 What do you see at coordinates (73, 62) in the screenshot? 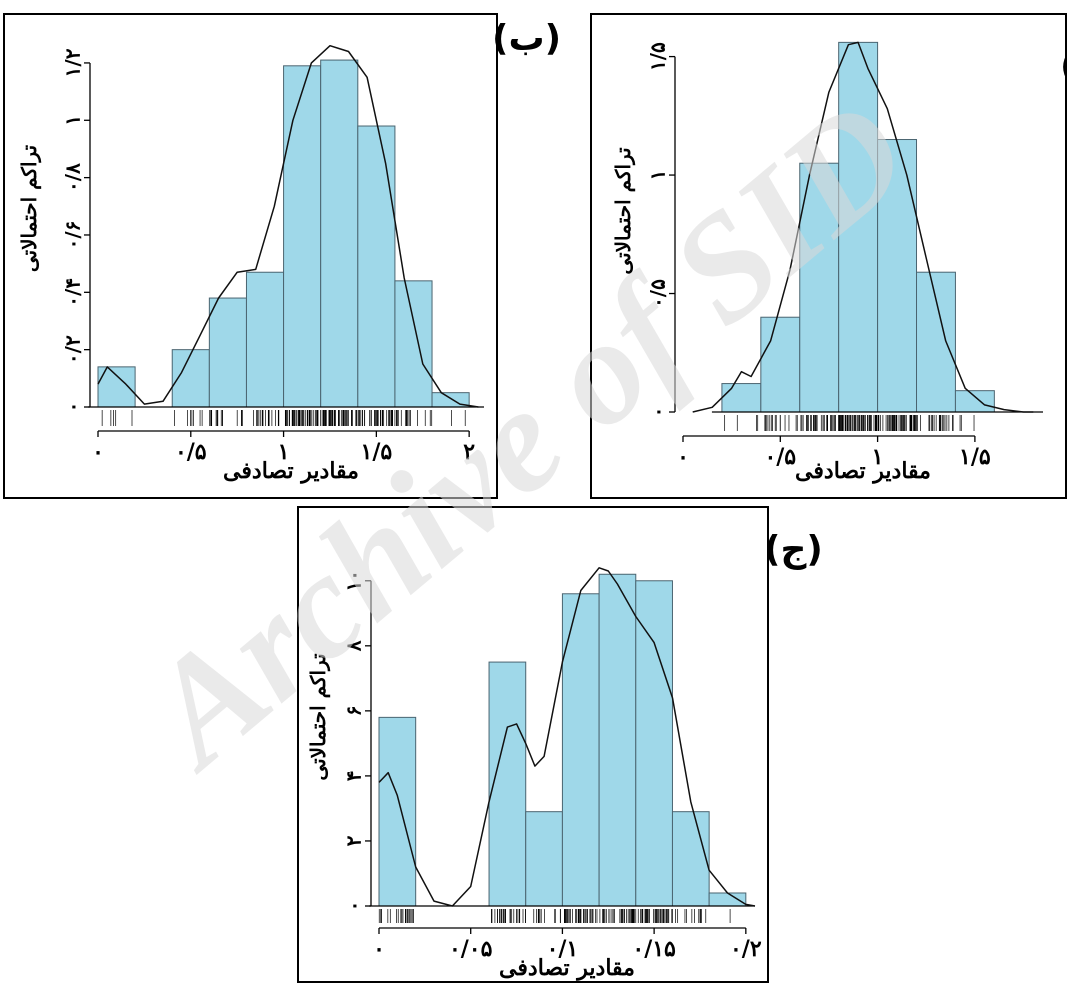
I see `y-tick-label: ۱/۲` at bounding box center [73, 62].